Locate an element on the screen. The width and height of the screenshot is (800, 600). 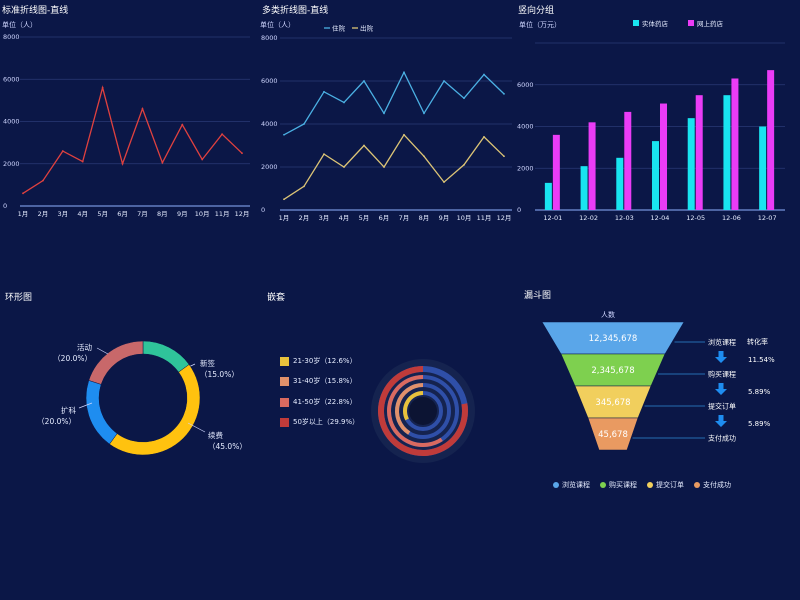
x-tick-label: 12-02 is located at coordinates (588, 218).